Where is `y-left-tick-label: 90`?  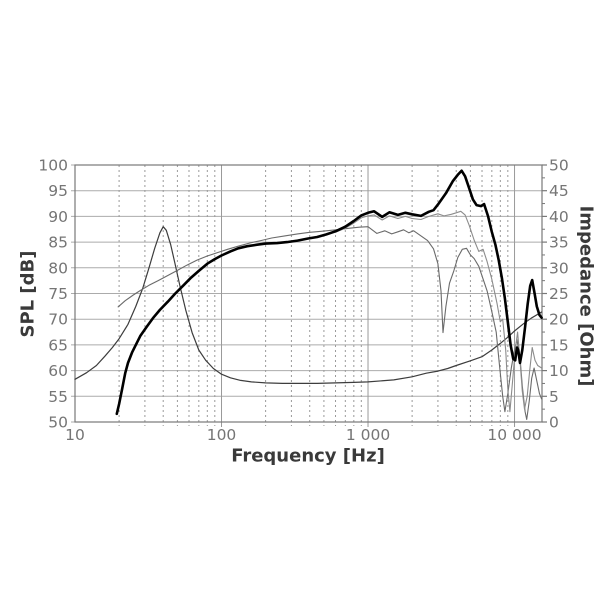
y-left-tick-label: 90 is located at coordinates (58, 217).